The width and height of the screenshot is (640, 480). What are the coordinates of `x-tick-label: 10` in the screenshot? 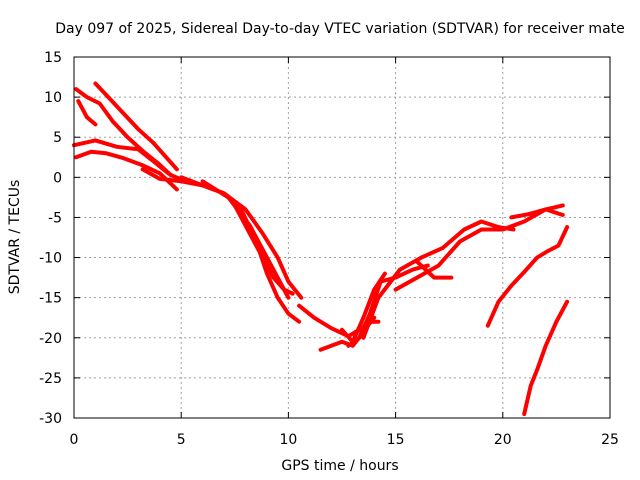 It's located at (288, 440).